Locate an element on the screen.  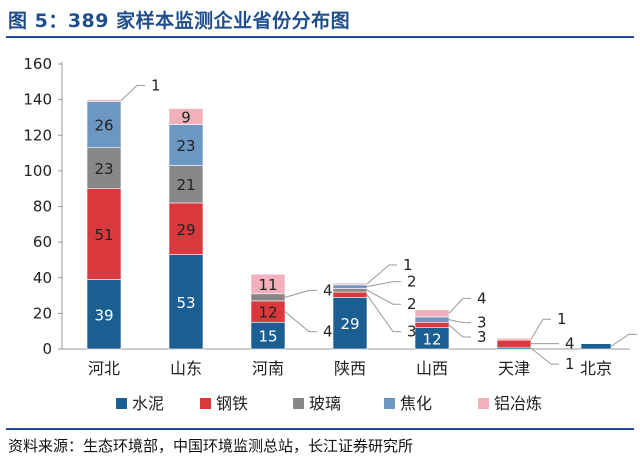
data-label: 15 is located at coordinates (267, 337).